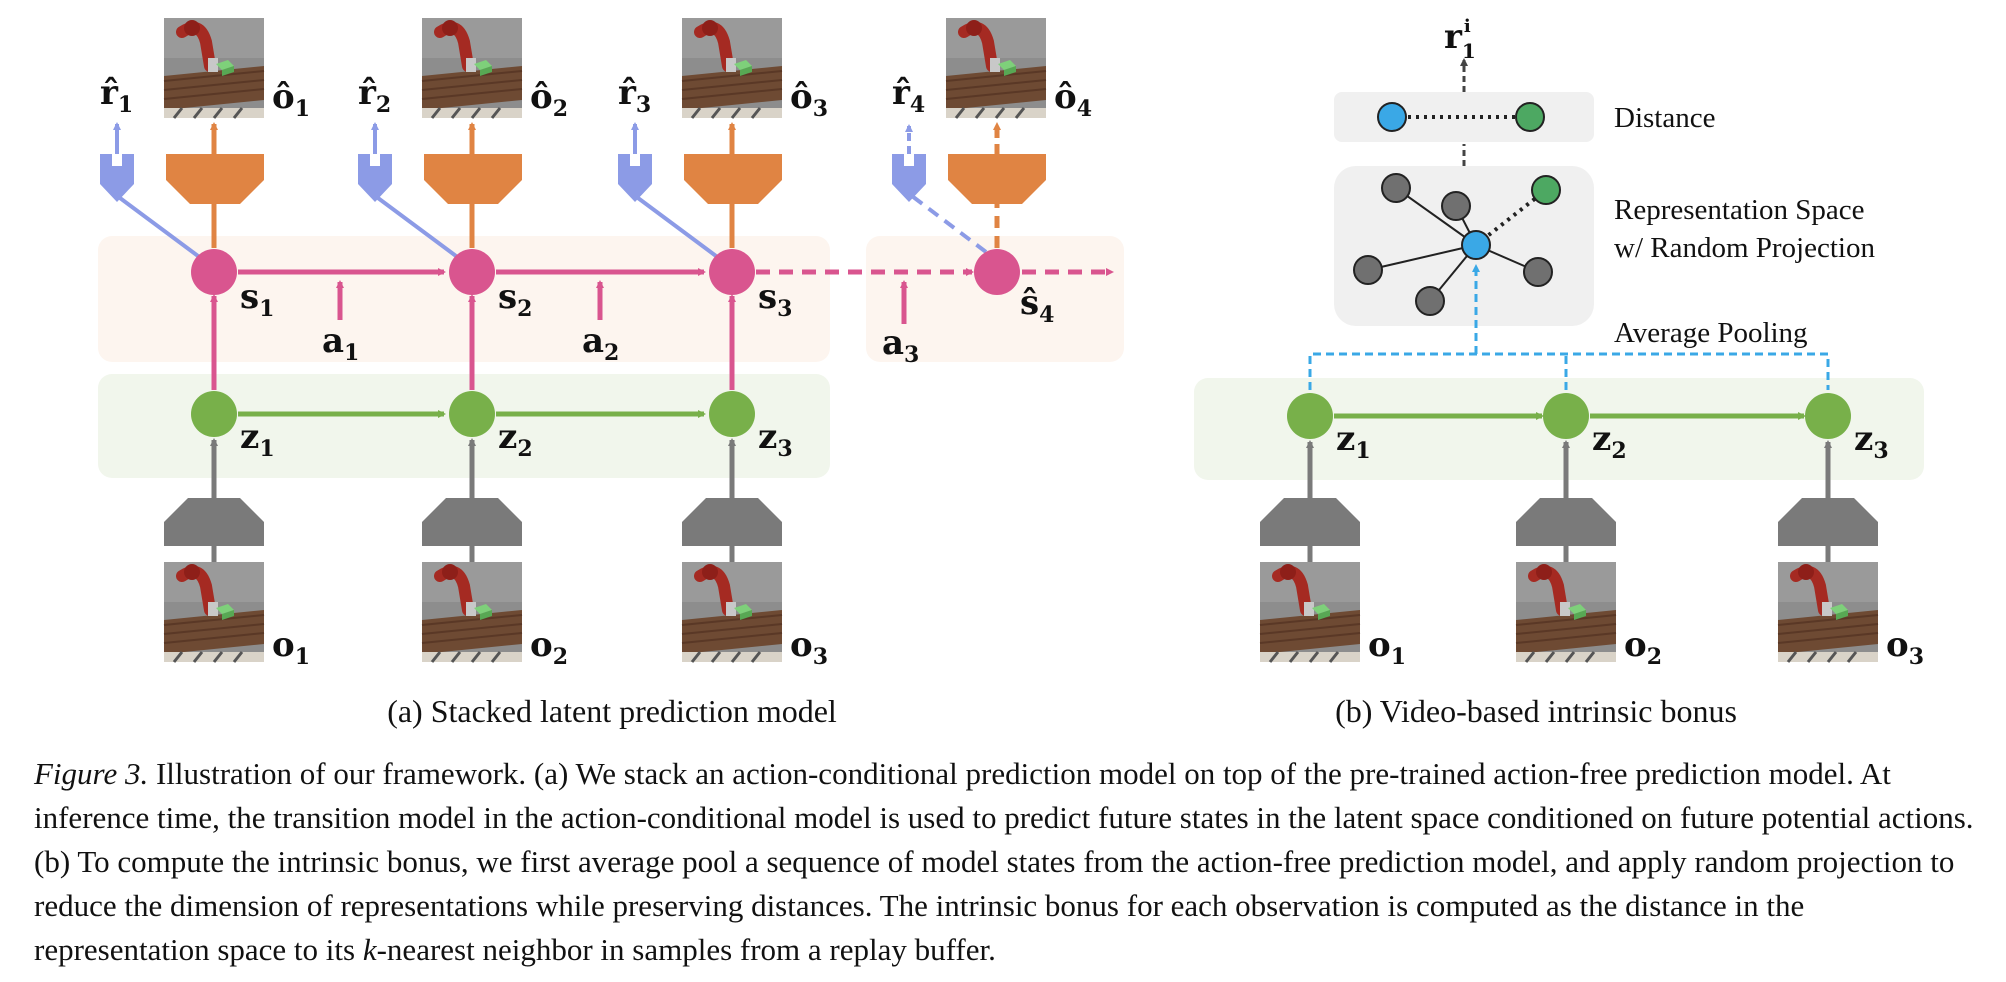 Image resolution: width=2006 pixels, height=982 pixels. What do you see at coordinates (369, 949) in the screenshot?
I see `caption-k: k` at bounding box center [369, 949].